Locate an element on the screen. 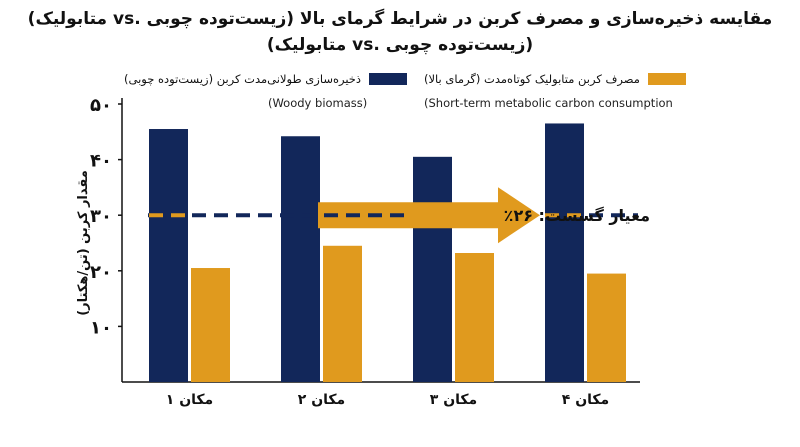 This screenshot has height=447, width=800. y-tick-label: ۵۰ is located at coordinates (101, 105).